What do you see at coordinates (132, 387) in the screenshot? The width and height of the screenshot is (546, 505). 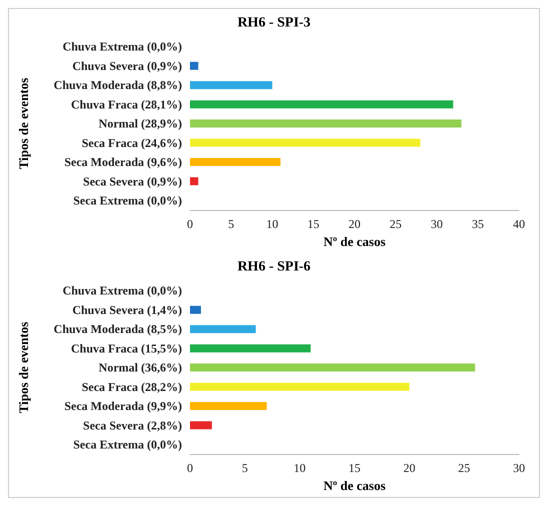 I see `y-tick-label: Seca Fraca (28,2%)` at bounding box center [132, 387].